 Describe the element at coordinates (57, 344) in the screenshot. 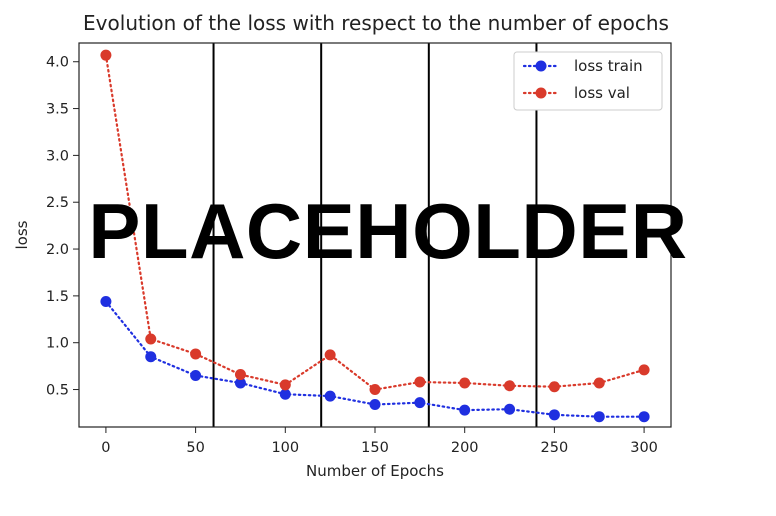

I see `y-tick-label-1: 1.0` at that location.